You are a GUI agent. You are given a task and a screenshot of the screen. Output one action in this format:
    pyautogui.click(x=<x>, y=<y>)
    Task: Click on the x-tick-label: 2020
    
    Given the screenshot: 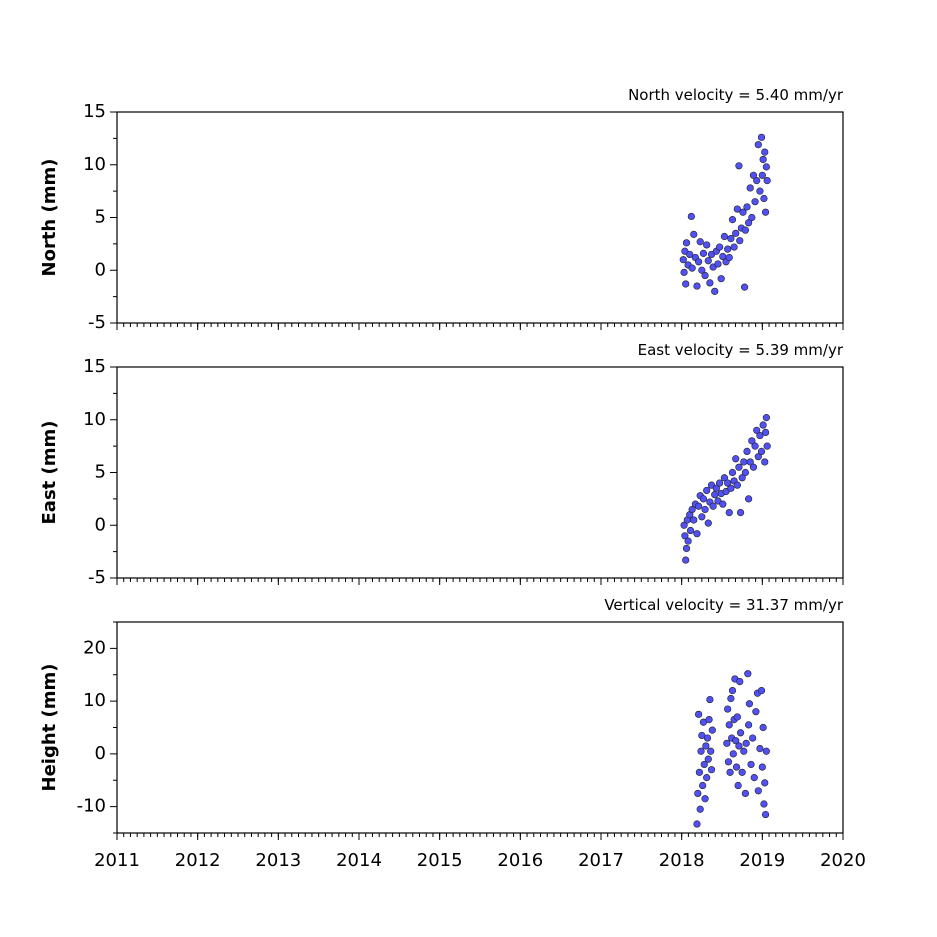 What is the action you would take?
    pyautogui.click(x=843, y=860)
    